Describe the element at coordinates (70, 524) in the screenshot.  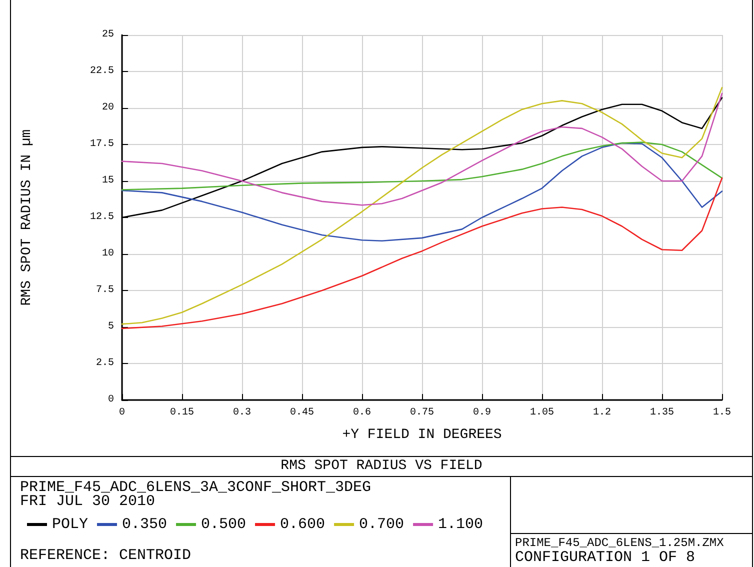
I see `legend-label: POLY` at that location.